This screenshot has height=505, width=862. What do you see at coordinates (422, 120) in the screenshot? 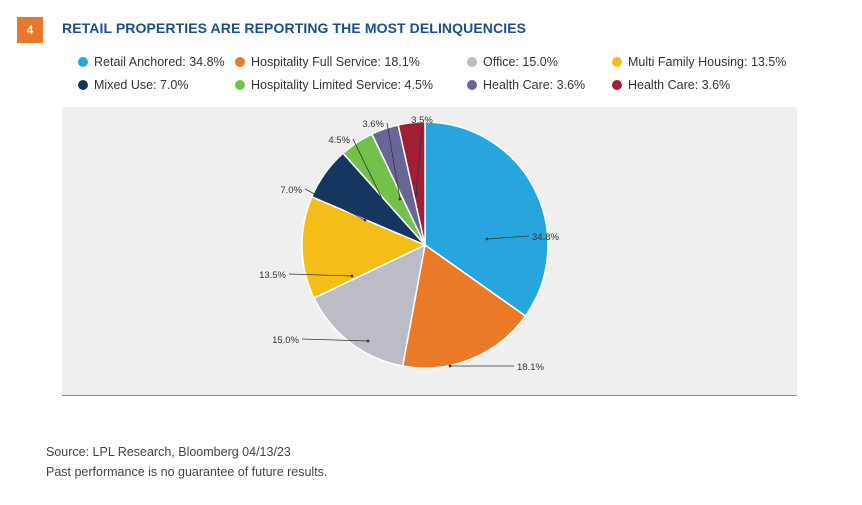
I see `data-label: 3.5%` at bounding box center [422, 120].